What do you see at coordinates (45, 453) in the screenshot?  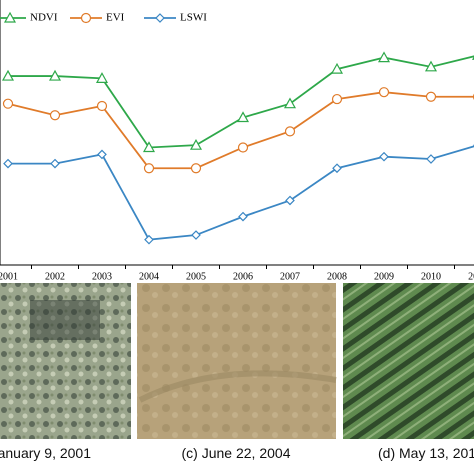 I see `caption: (b) January 9, 2001` at bounding box center [45, 453].